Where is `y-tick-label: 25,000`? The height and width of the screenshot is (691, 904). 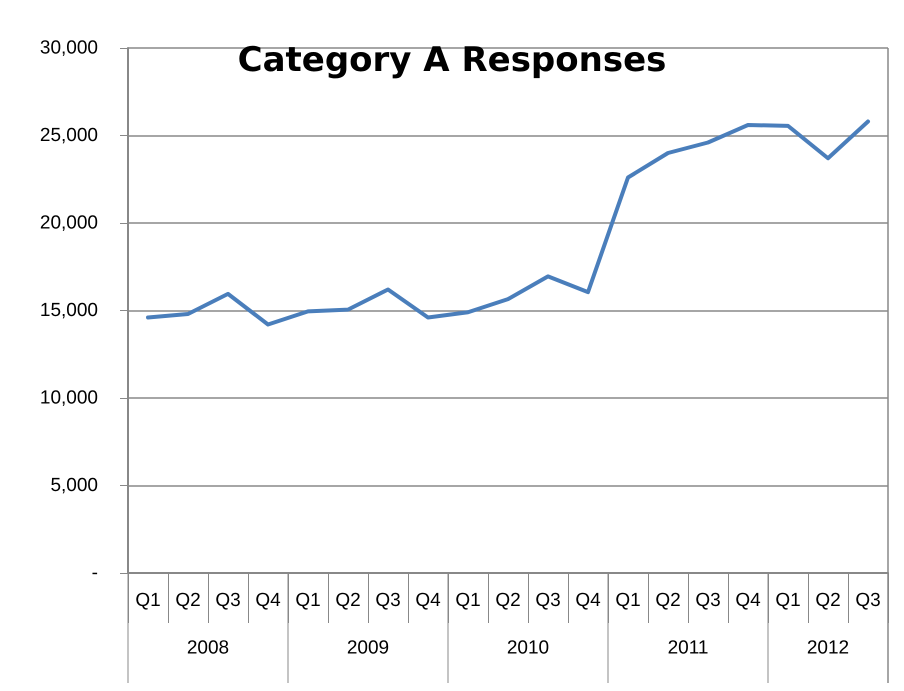 y-tick-label: 25,000 is located at coordinates (69, 135).